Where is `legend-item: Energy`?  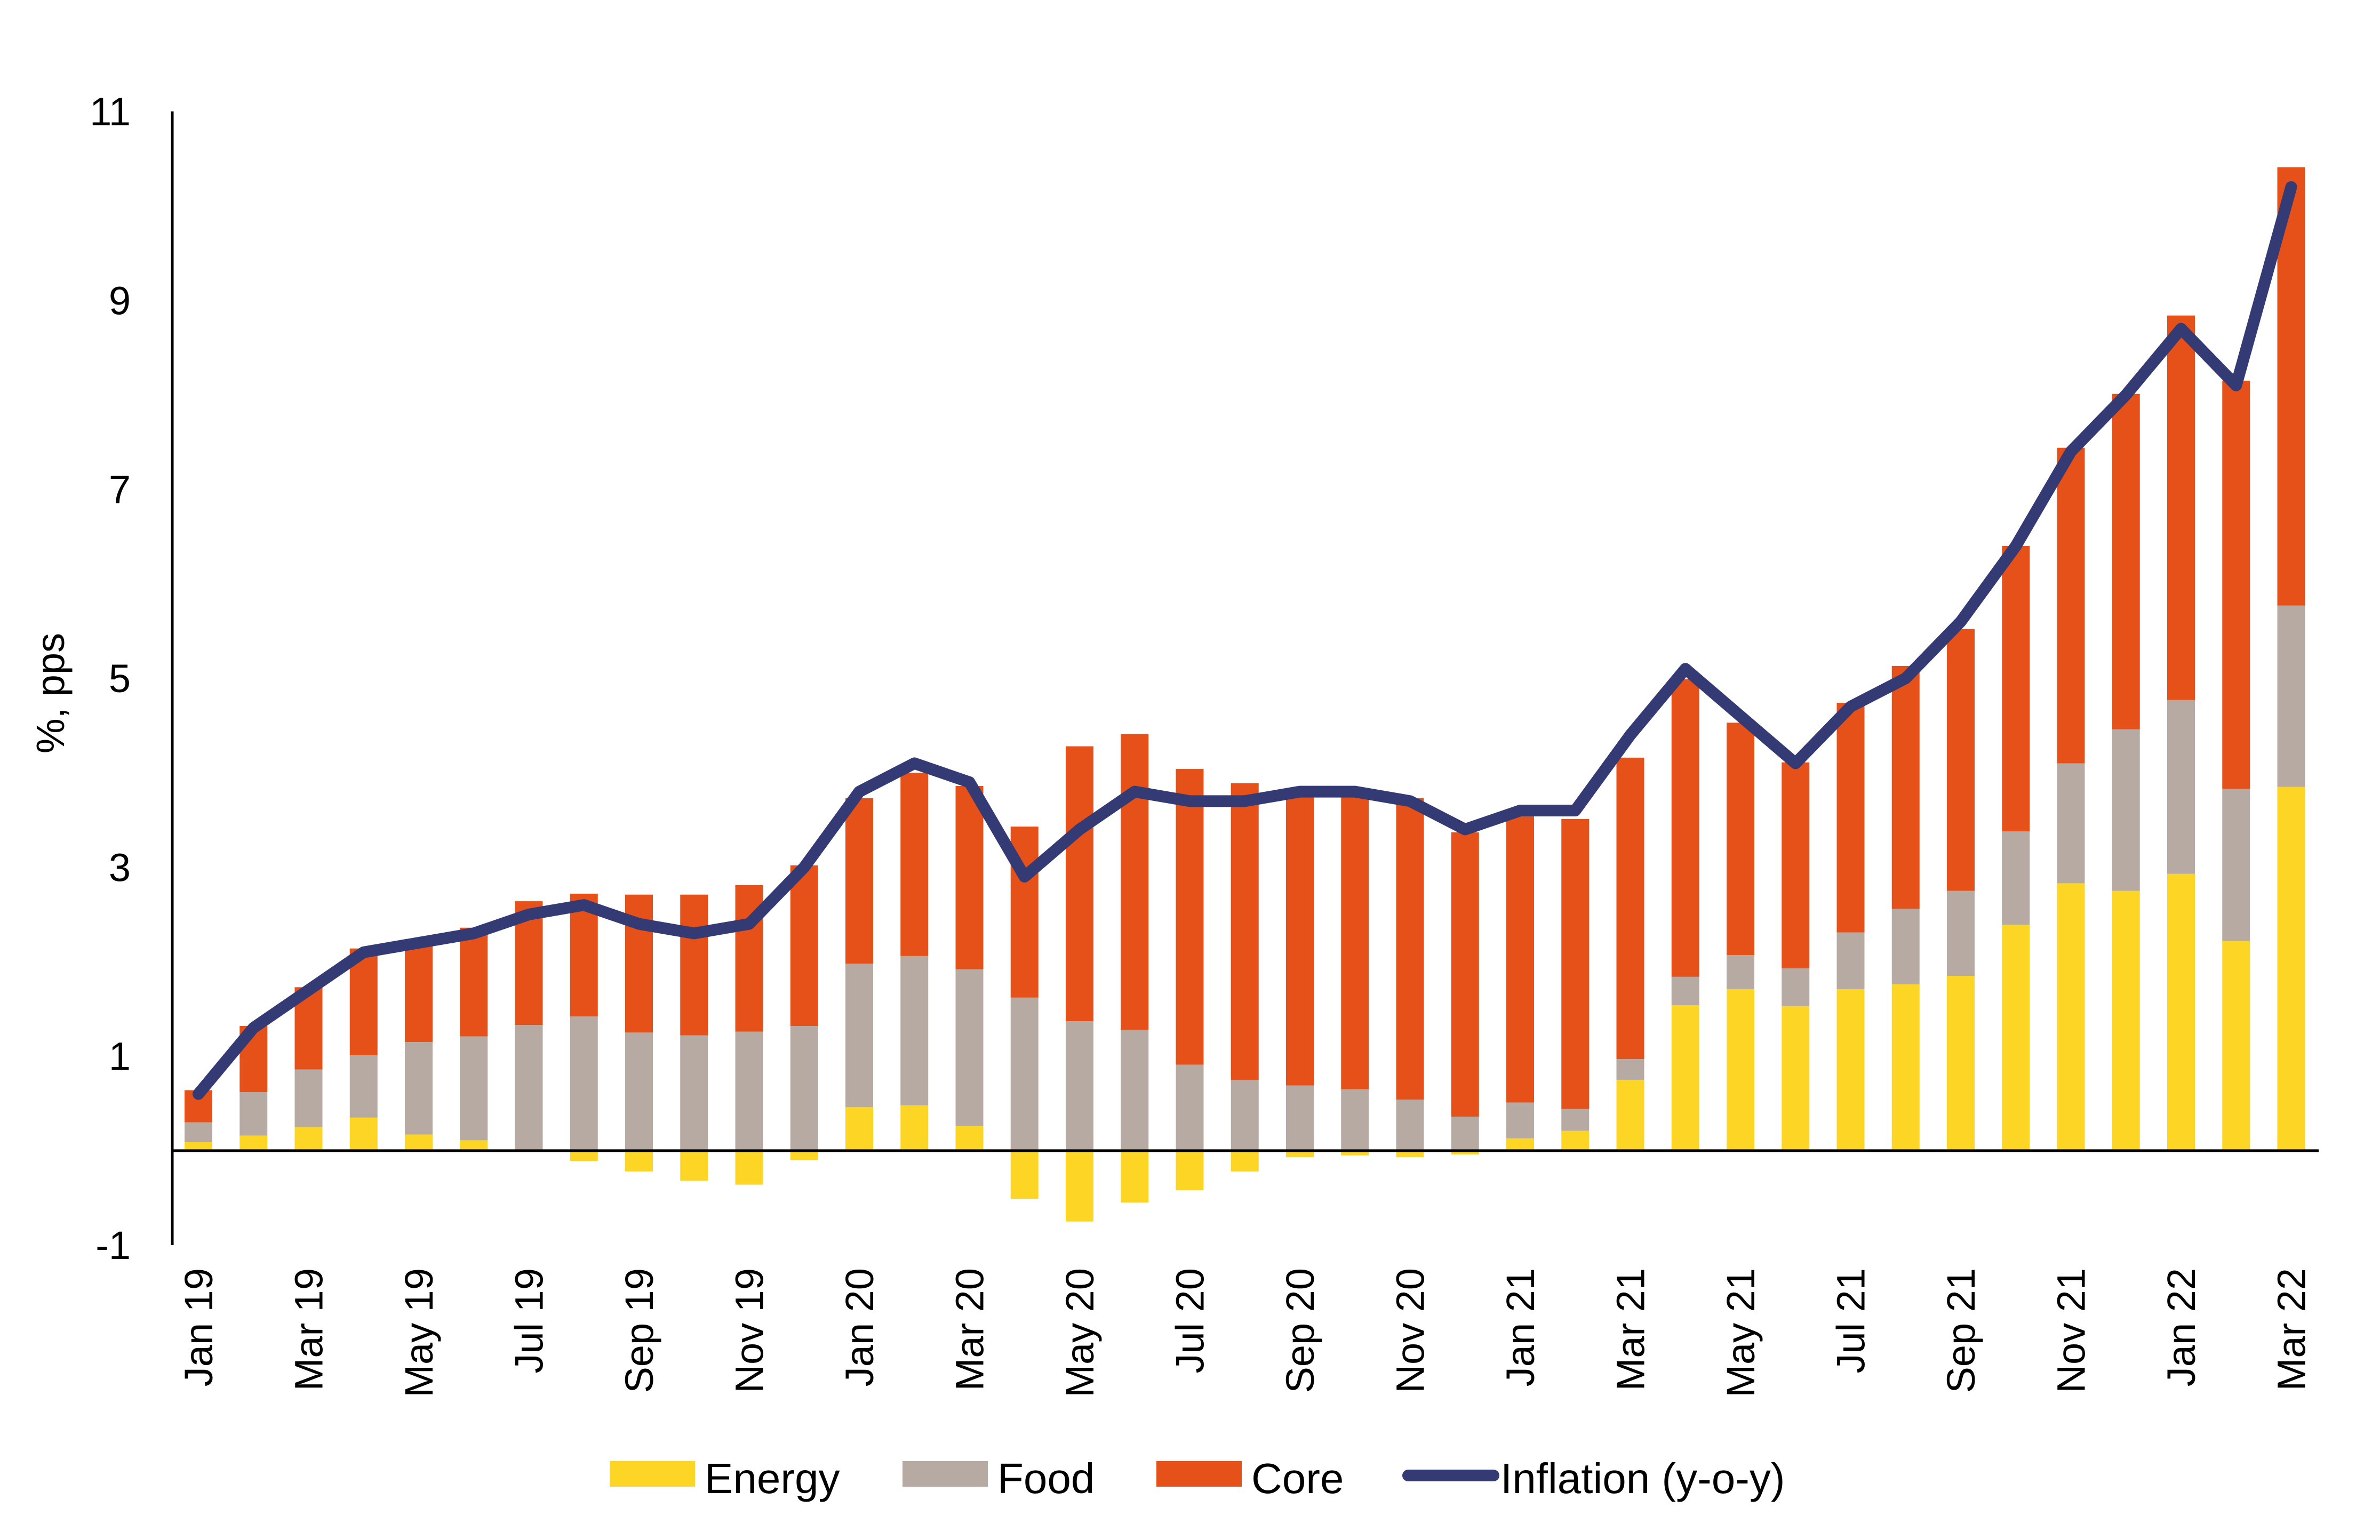
legend-item: Energy is located at coordinates (725, 1478).